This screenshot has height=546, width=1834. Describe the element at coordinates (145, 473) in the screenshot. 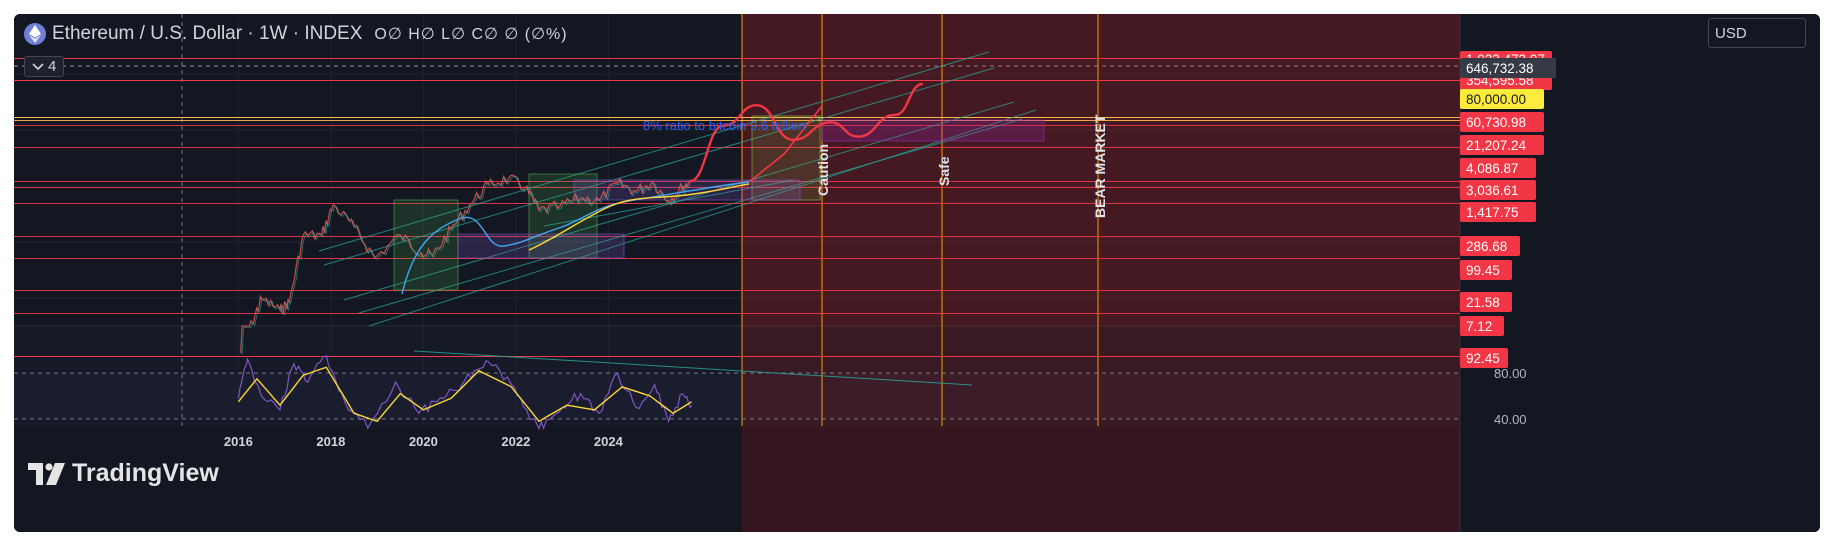

I see `logo-text: TradingView` at that location.